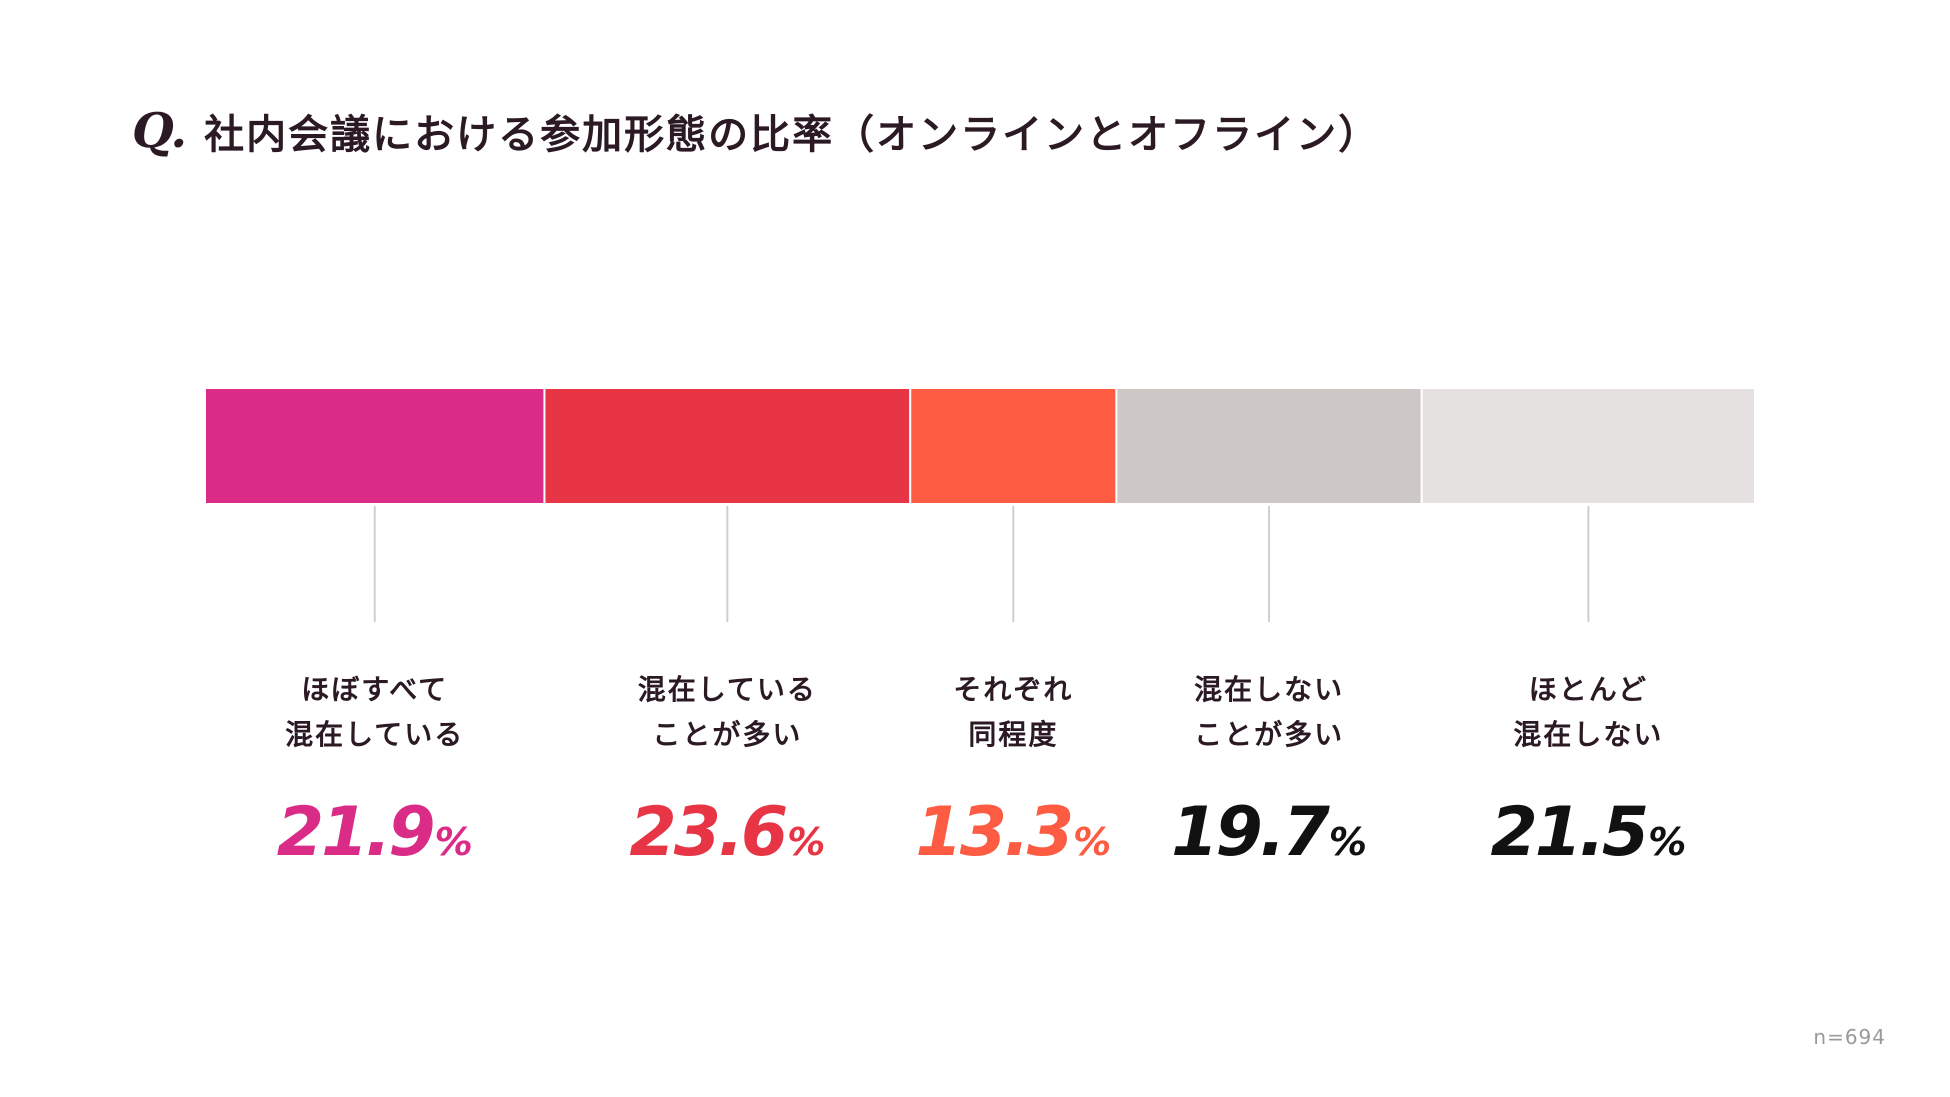  What do you see at coordinates (727, 734) in the screenshot?
I see `category-label-2-line-2: ことが多い` at bounding box center [727, 734].